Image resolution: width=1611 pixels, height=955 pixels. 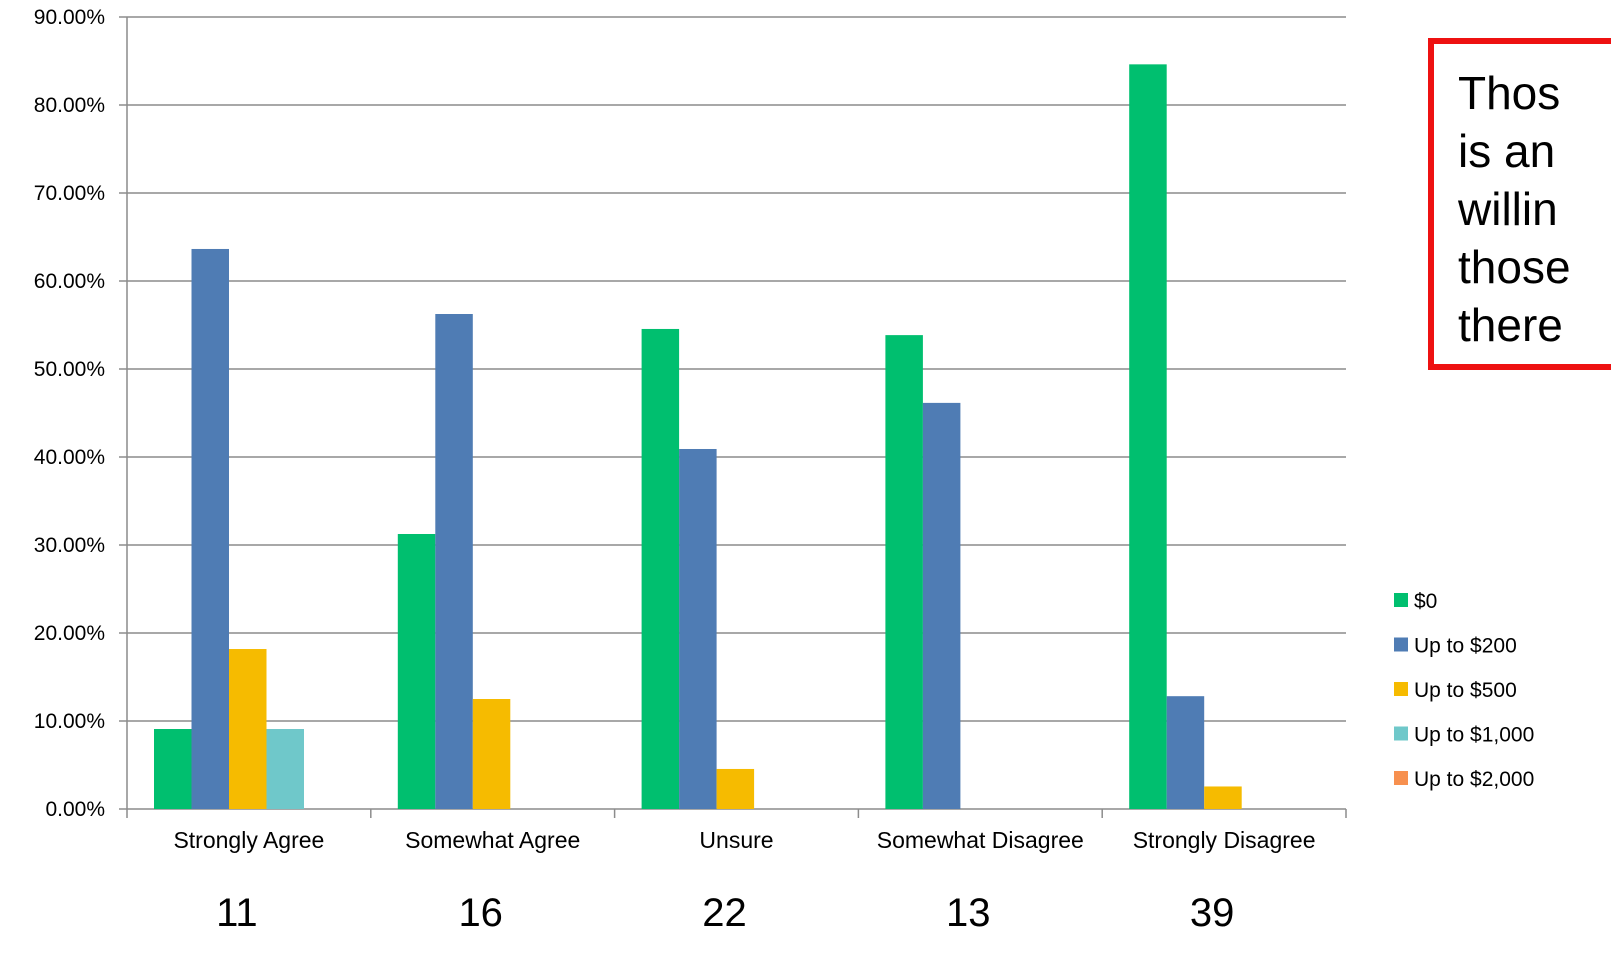 What do you see at coordinates (1212, 913) in the screenshot?
I see `category-count-label: 39` at bounding box center [1212, 913].